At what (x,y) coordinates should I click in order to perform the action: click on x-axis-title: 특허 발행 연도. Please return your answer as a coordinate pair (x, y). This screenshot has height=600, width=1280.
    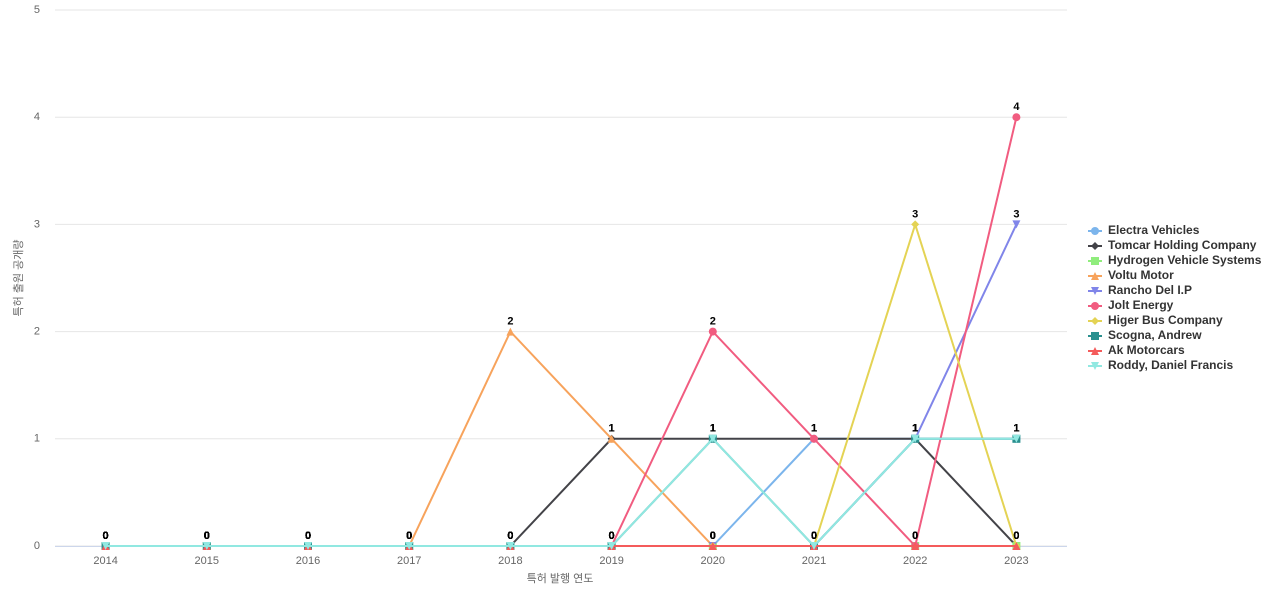
    Looking at the image, I should click on (560, 578).